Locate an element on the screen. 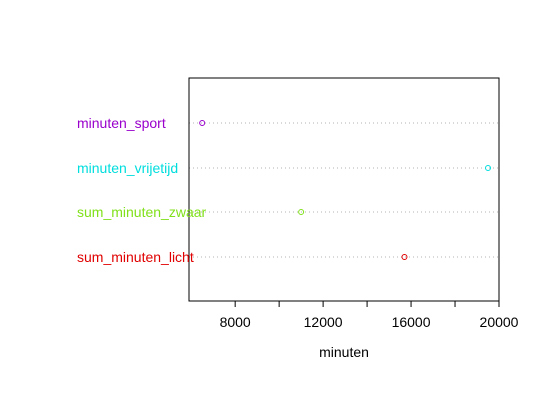 The height and width of the screenshot is (400, 540). x-tick-label: 16000 is located at coordinates (411, 322).